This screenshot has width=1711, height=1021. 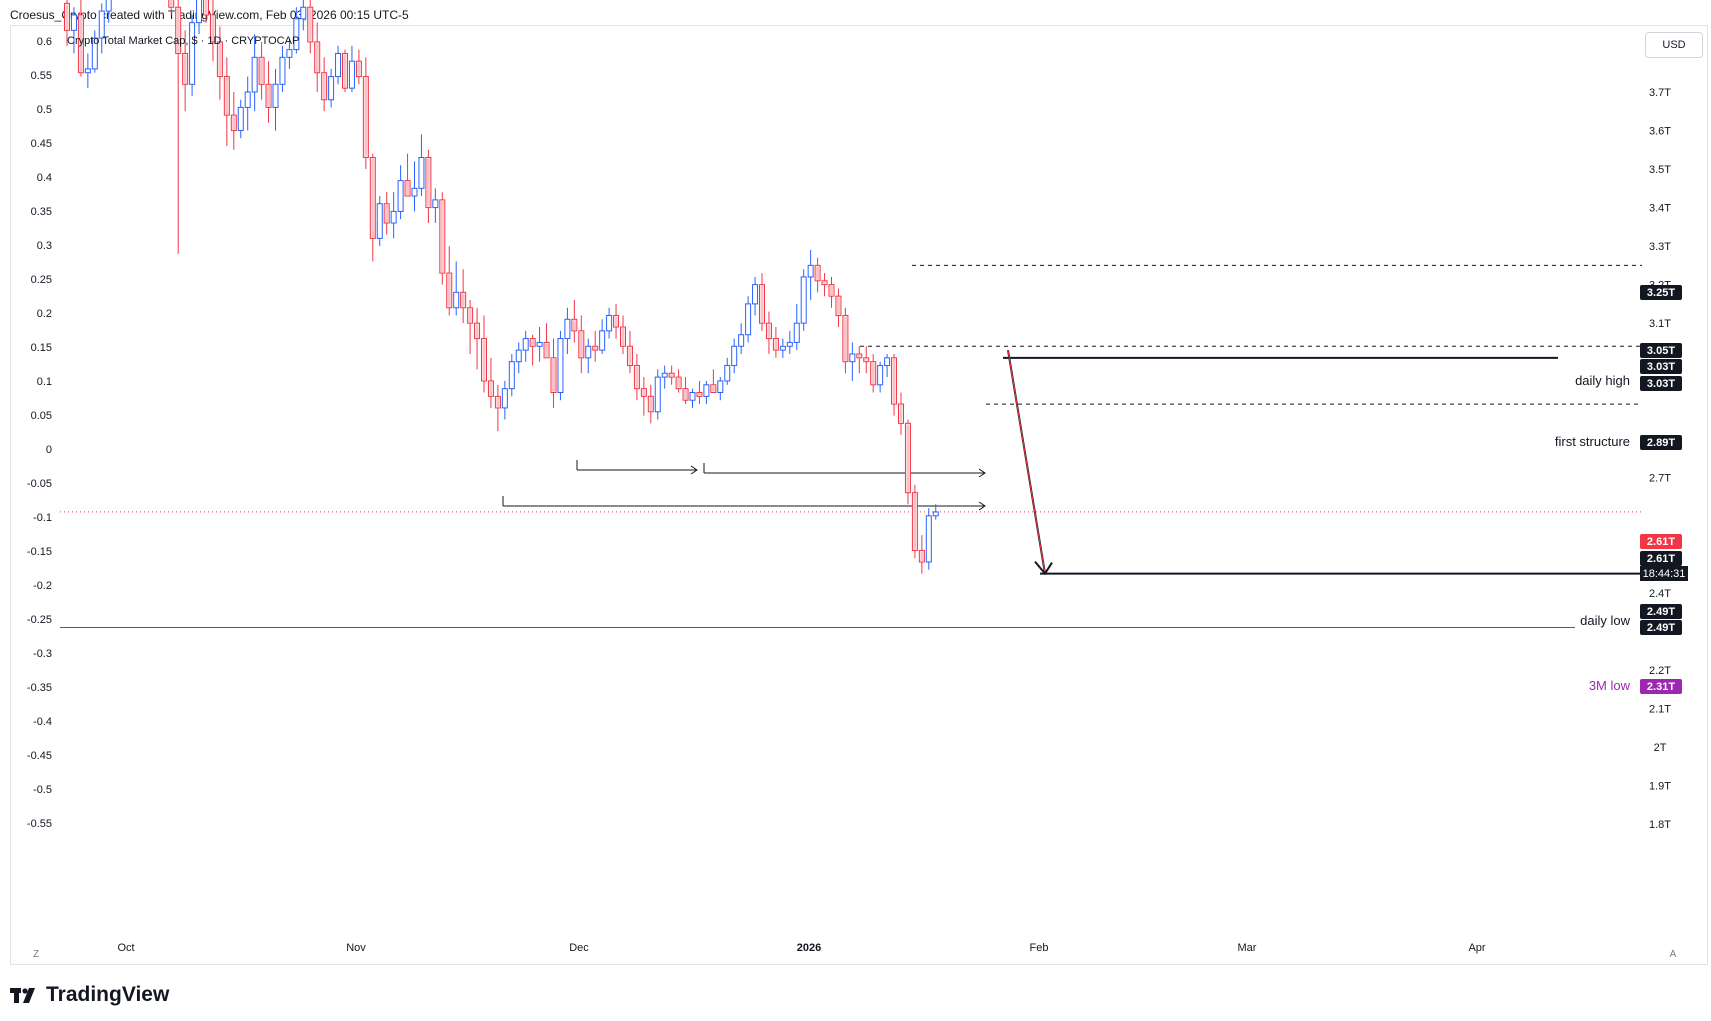 What do you see at coordinates (36, 954) in the screenshot?
I see `zoom-button: Z` at bounding box center [36, 954].